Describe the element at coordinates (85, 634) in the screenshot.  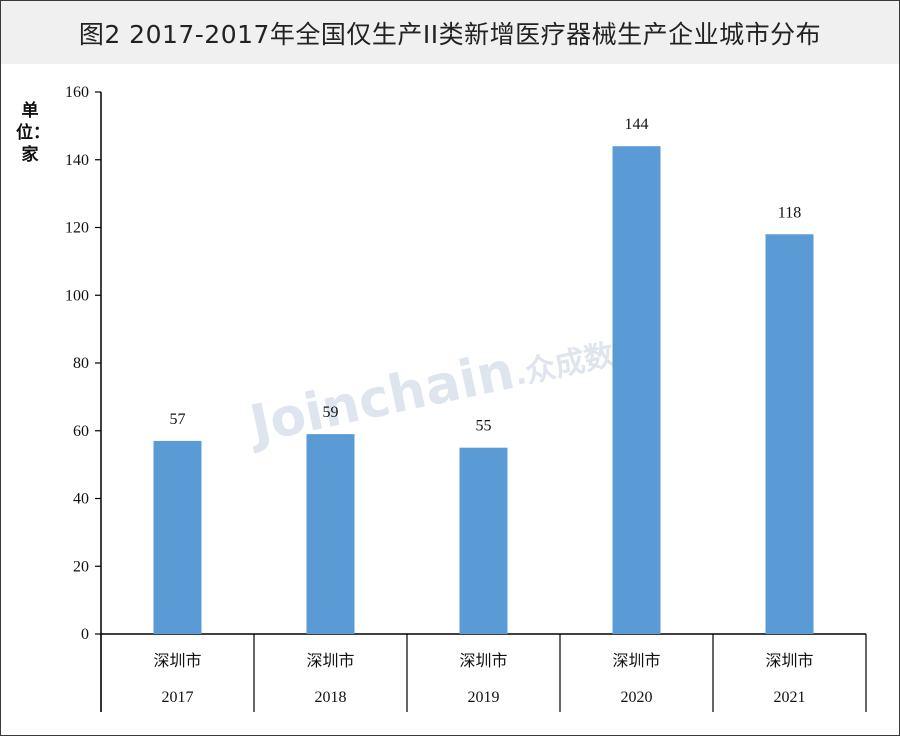
I see `y-tick-label: 0` at that location.